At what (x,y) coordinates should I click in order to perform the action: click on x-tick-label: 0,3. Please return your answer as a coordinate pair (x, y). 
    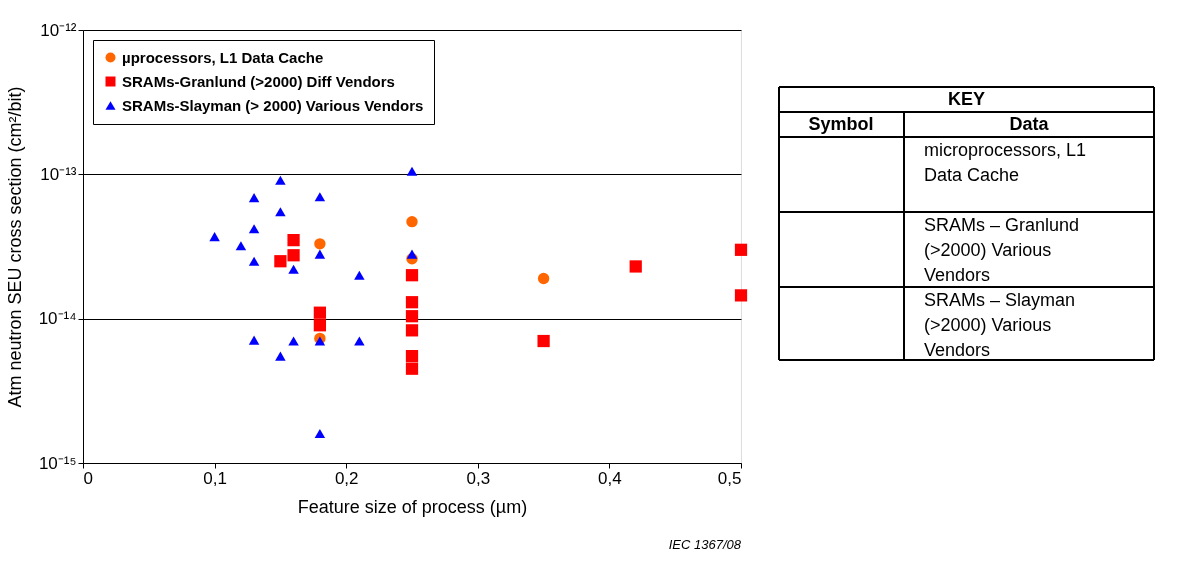
    Looking at the image, I should click on (478, 478).